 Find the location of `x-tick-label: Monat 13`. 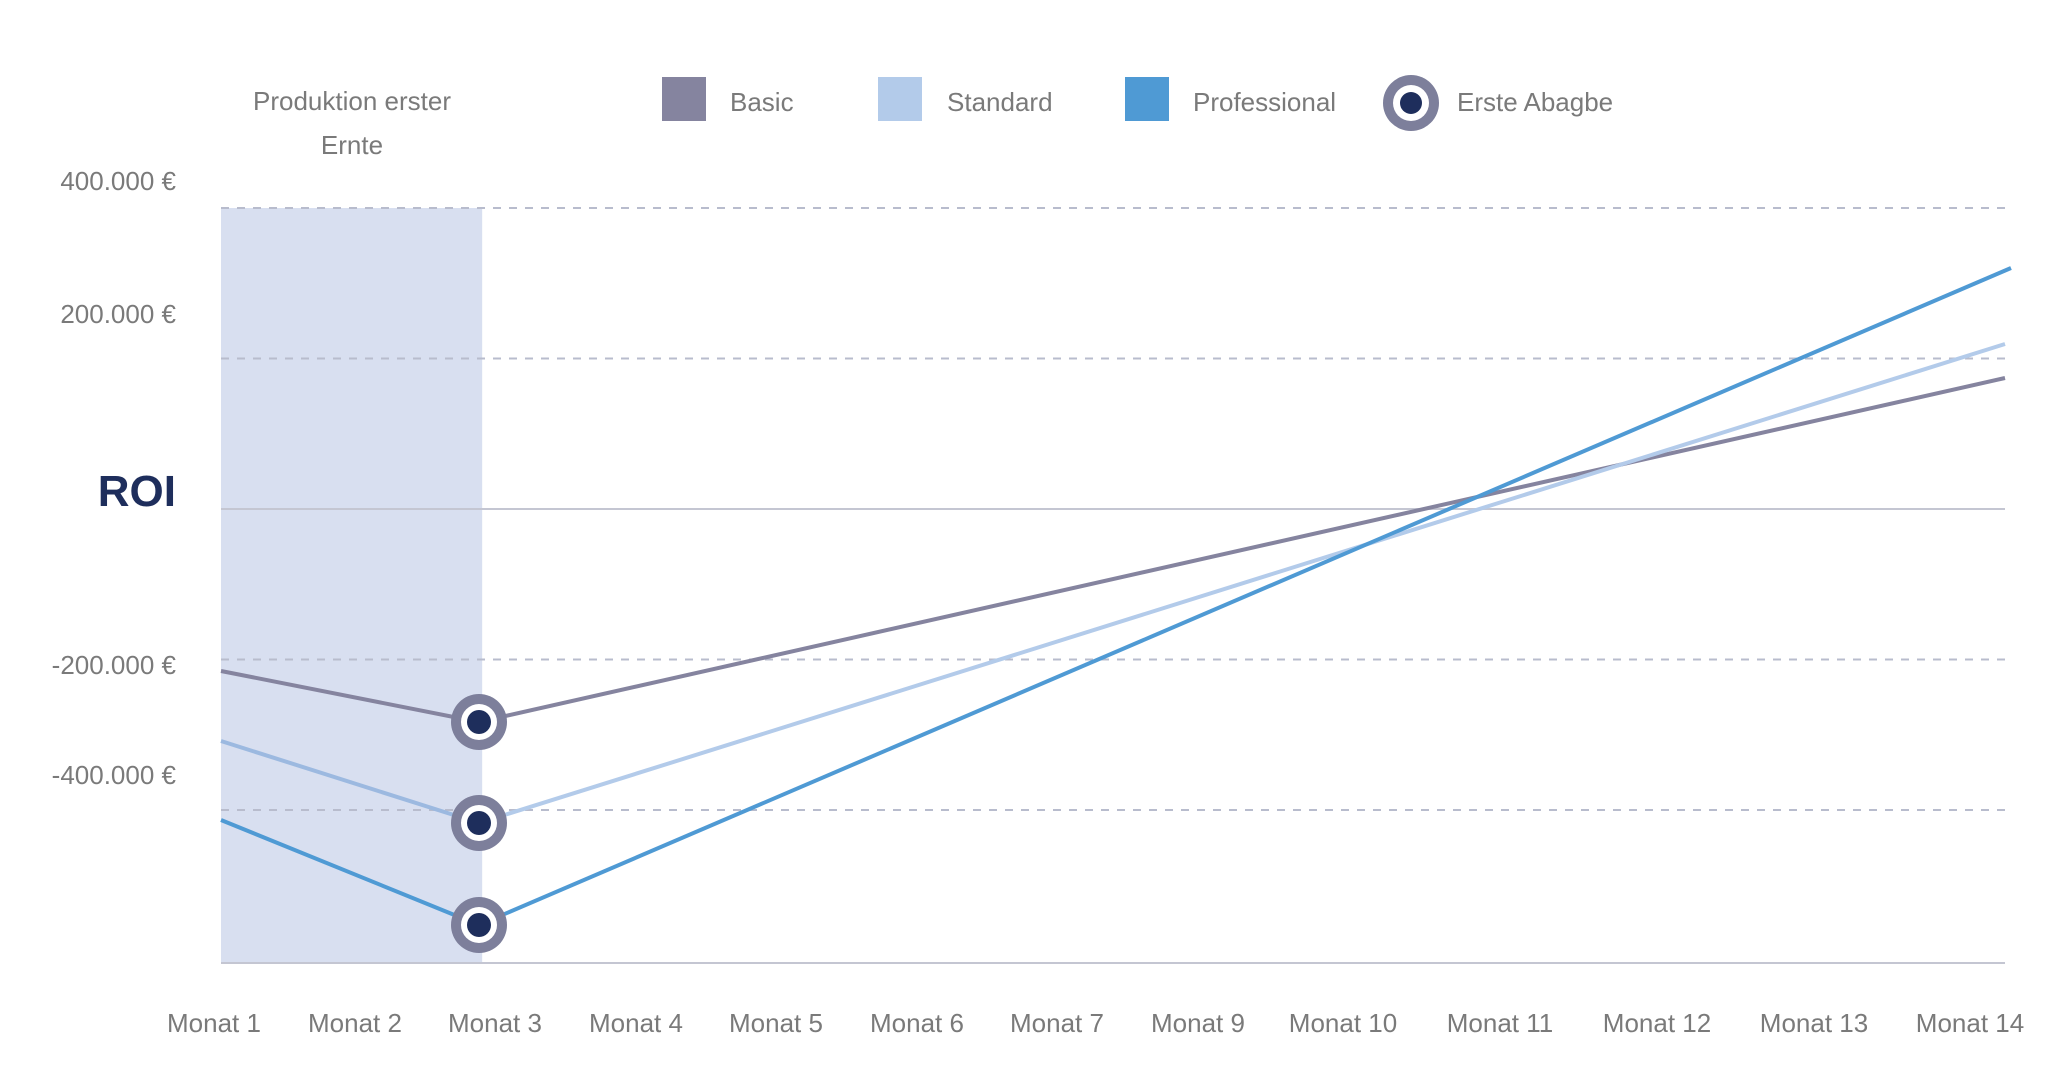

x-tick-label: Monat 13 is located at coordinates (1814, 1023).